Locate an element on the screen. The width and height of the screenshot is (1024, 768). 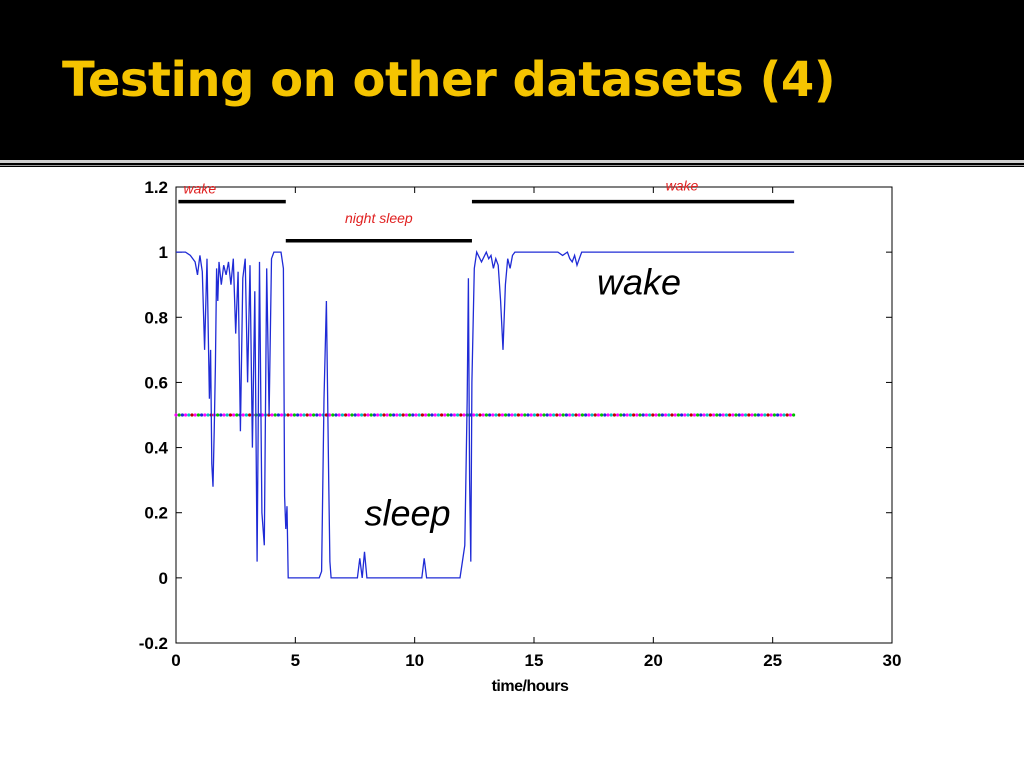
x-tick-label: 5 is located at coordinates (295, 660).